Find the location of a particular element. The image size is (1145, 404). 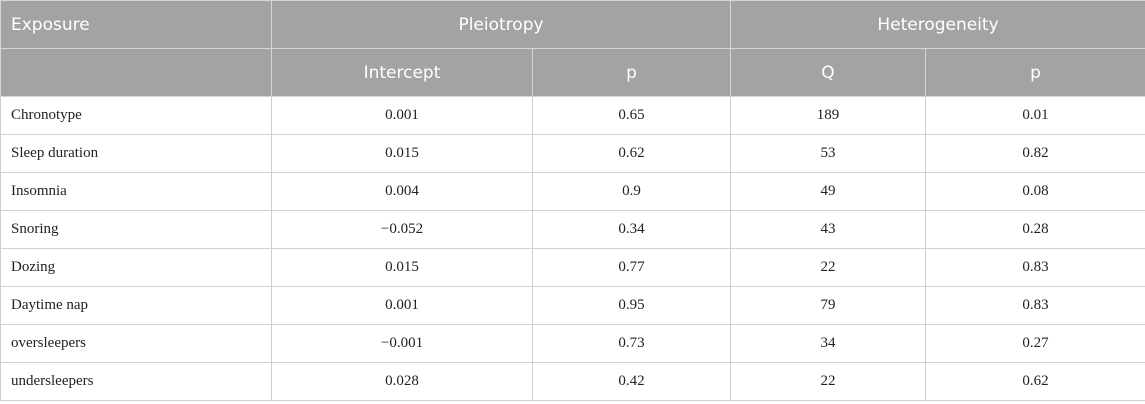

value-cell: 189 is located at coordinates (828, 115).